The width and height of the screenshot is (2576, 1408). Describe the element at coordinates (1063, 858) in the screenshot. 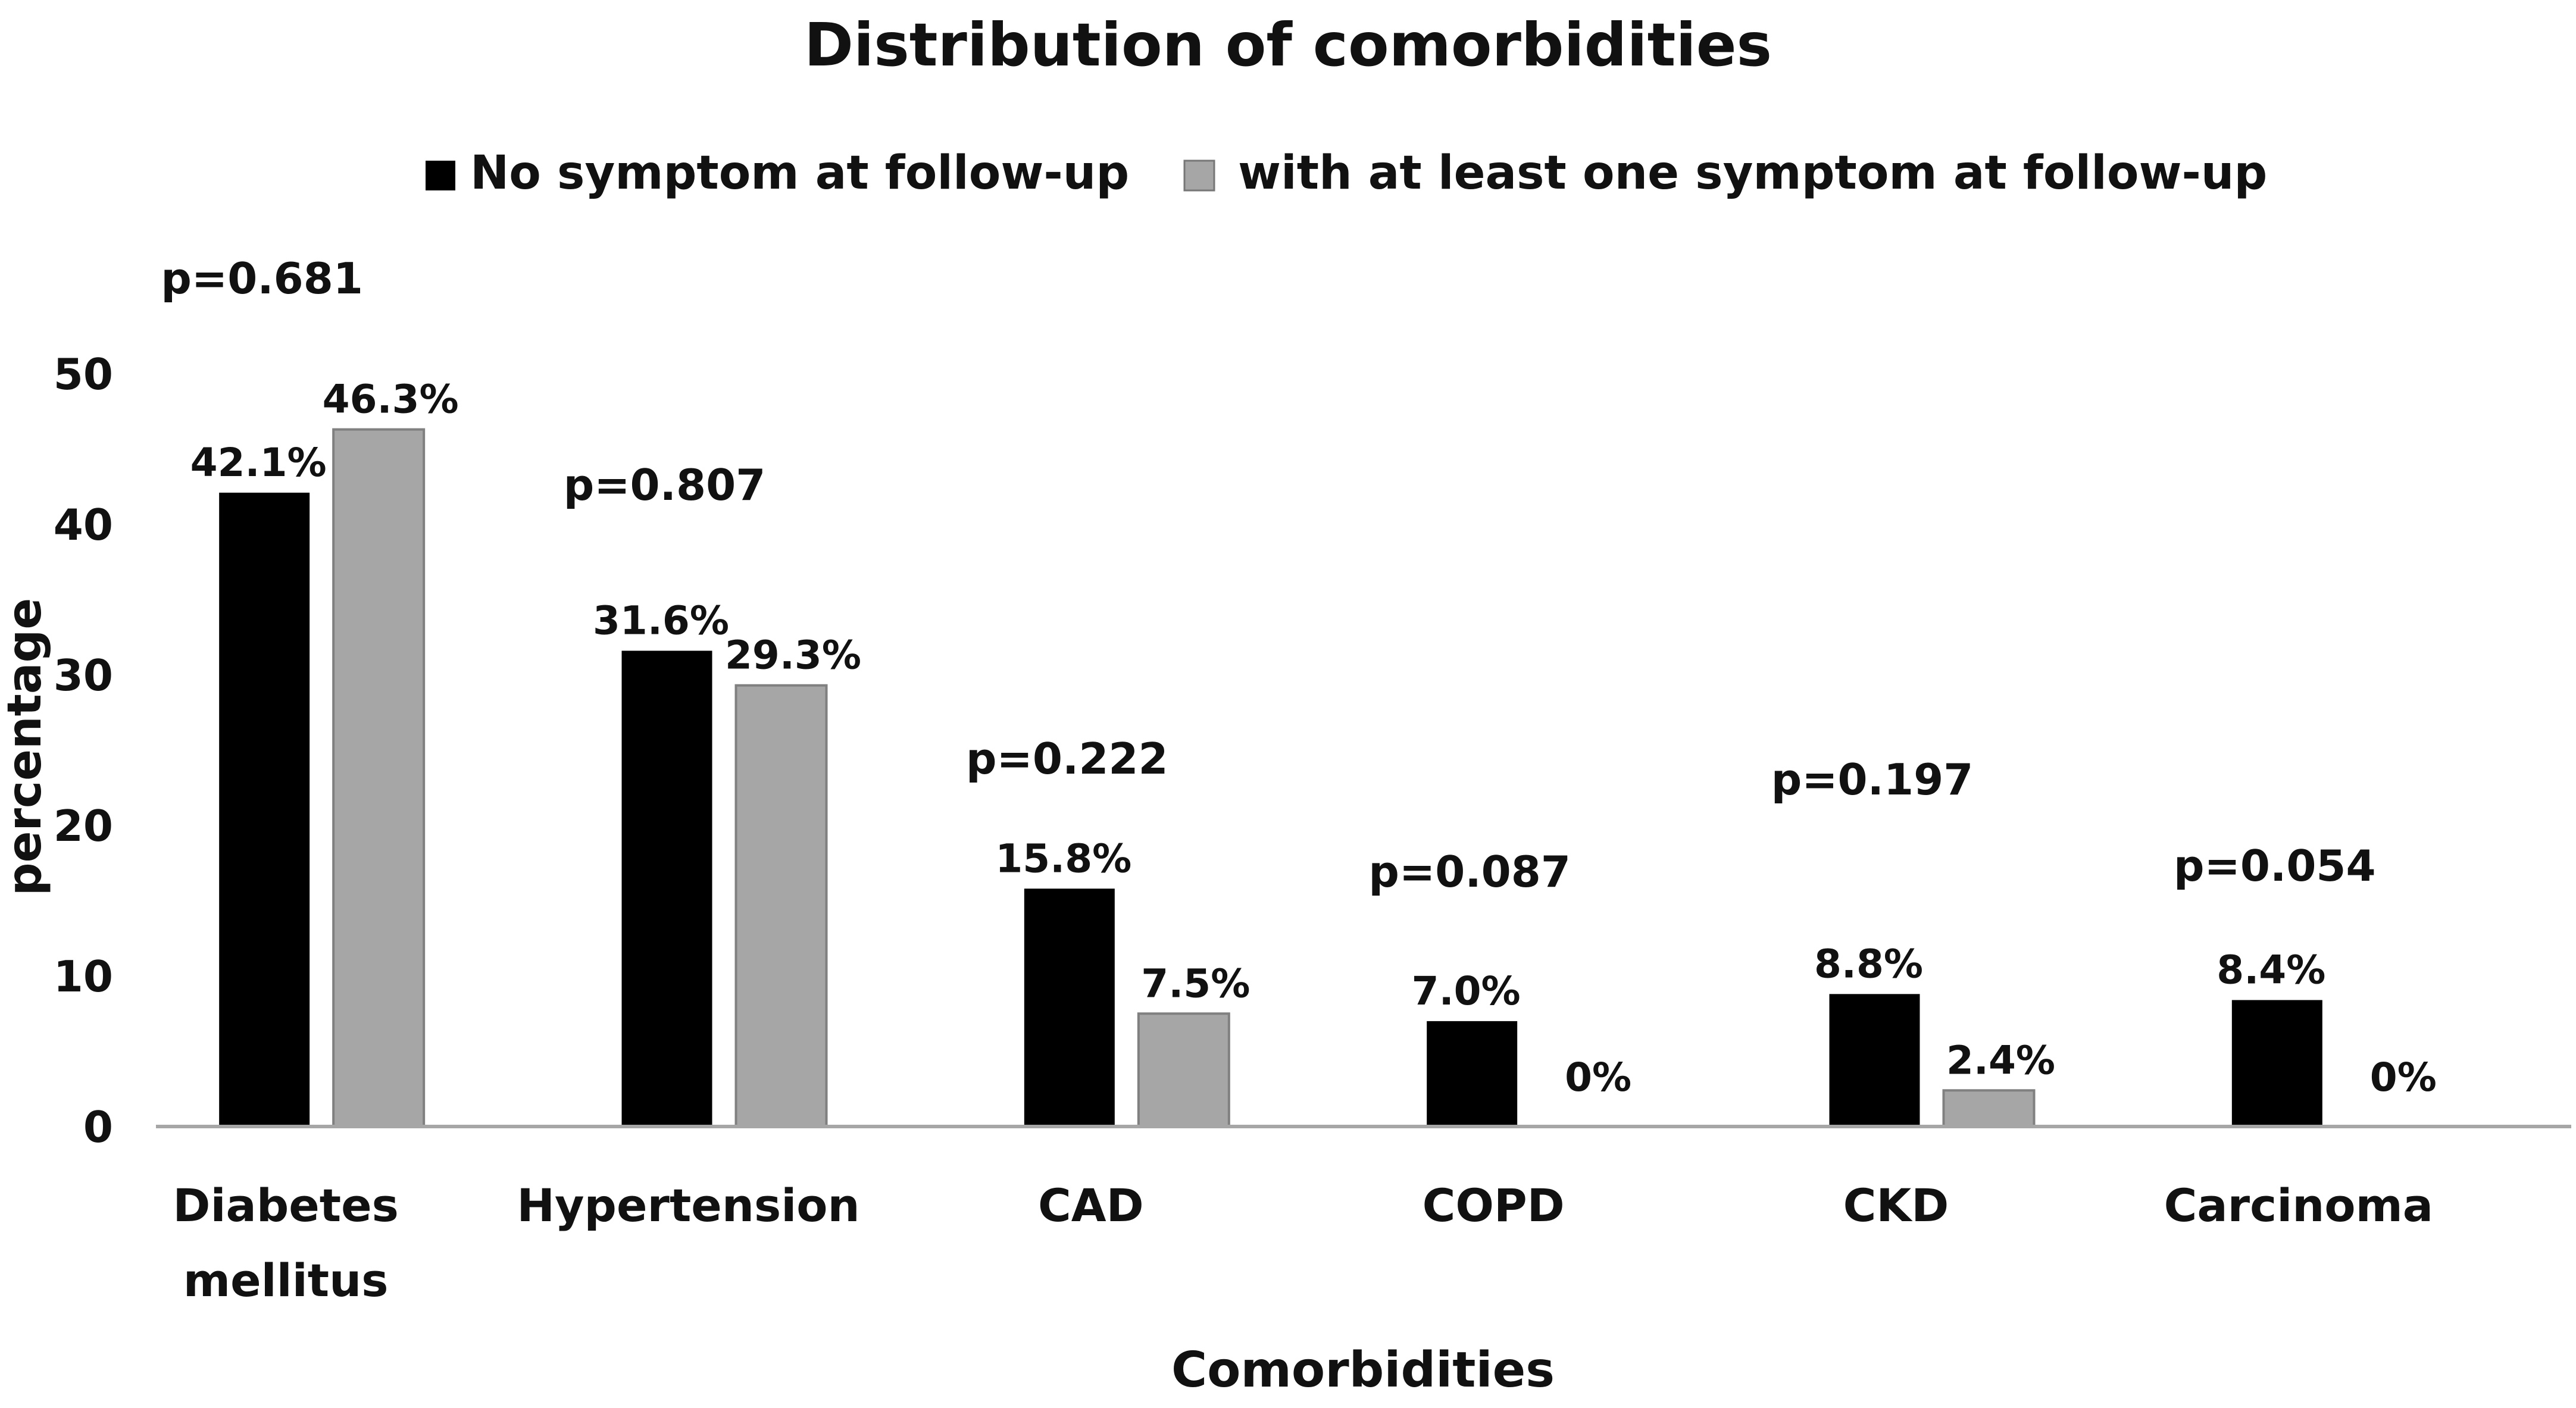

I see `bar-label-no-symptom: 15.8%` at that location.